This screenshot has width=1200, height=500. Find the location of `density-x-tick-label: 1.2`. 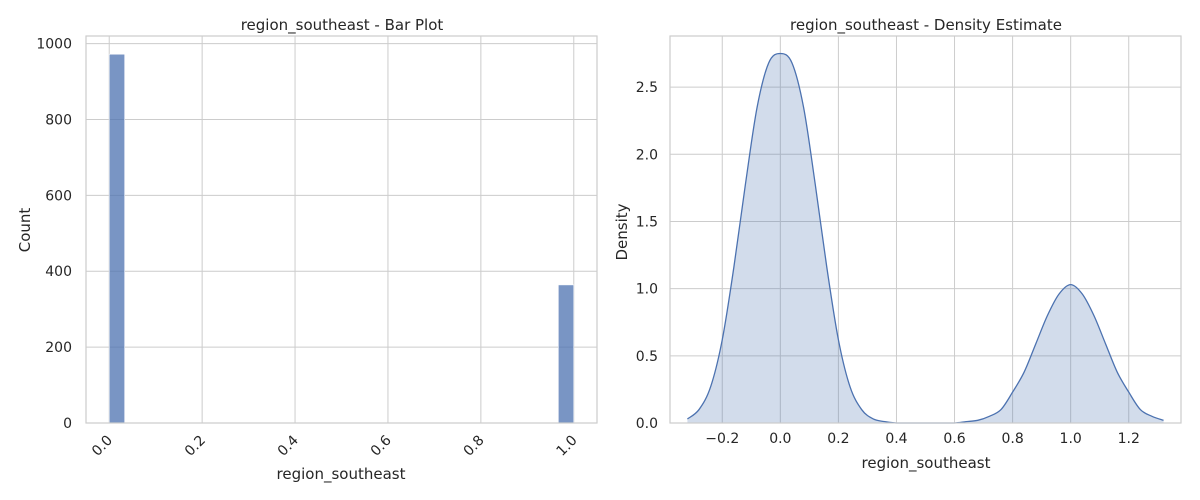

density-x-tick-label: 1.2 is located at coordinates (1129, 439).